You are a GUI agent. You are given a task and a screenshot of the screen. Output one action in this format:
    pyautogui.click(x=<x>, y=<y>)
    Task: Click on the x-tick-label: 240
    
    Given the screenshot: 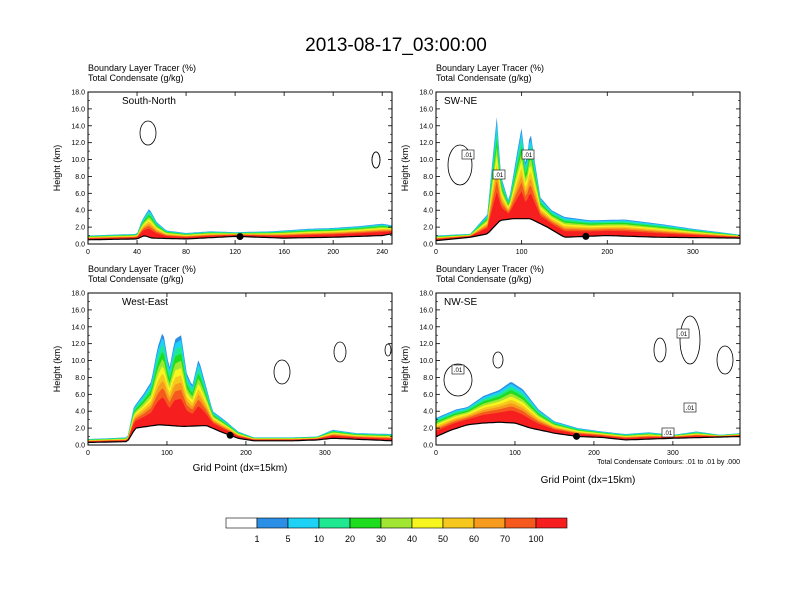 What is the action you would take?
    pyautogui.click(x=382, y=252)
    